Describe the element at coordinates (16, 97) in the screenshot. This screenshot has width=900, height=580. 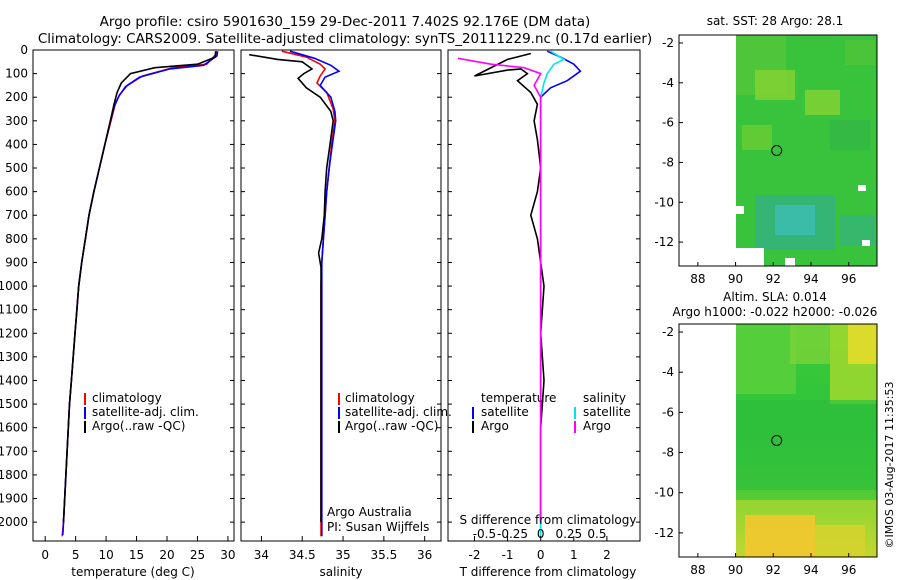
I see `y-tick-label: 200` at that location.